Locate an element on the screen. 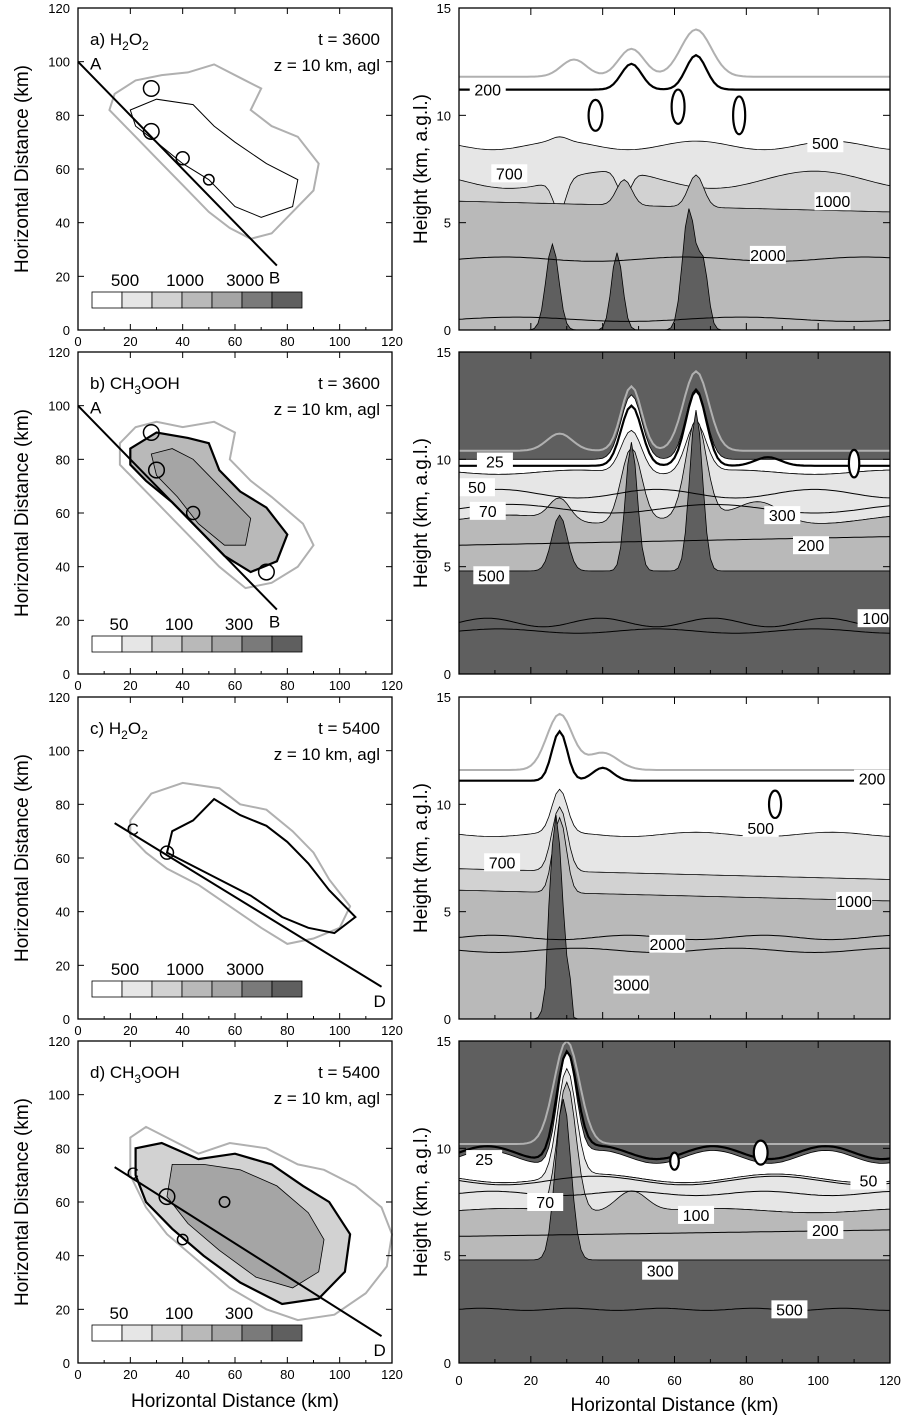  section-start-label: A is located at coordinates (96, 408).